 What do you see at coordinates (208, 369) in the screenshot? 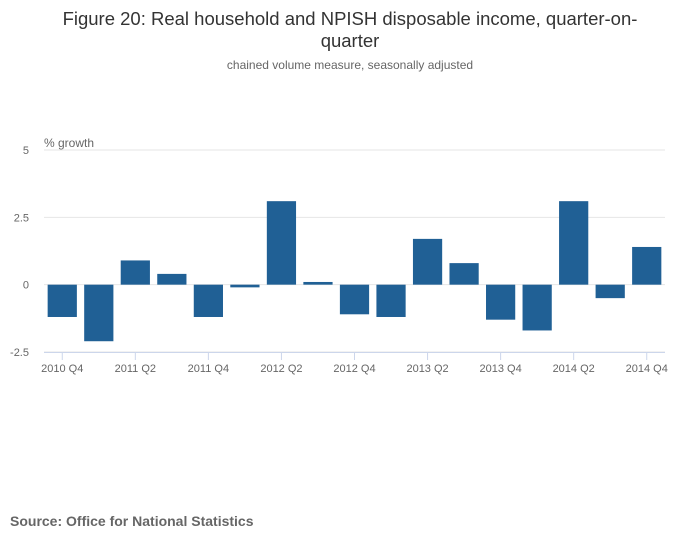
I see `x-tick-label: 2011 Q4` at bounding box center [208, 369].